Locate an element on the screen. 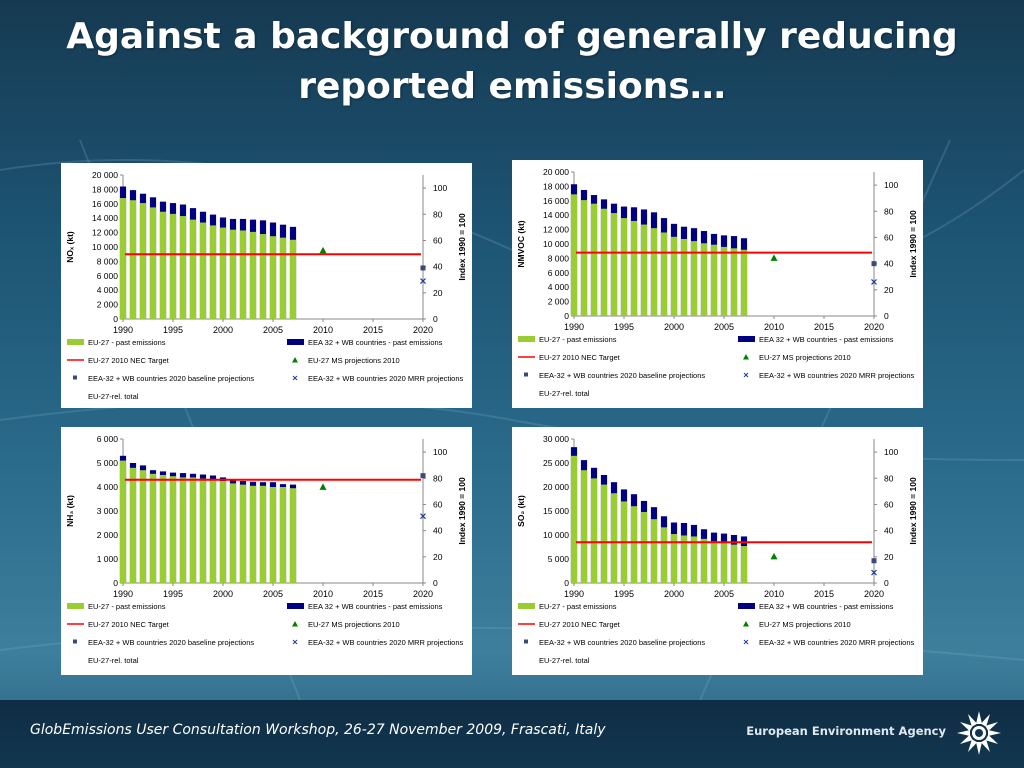 Image resolution: width=1024 pixels, height=768 pixels. eea-logo-icon is located at coordinates (979, 733).